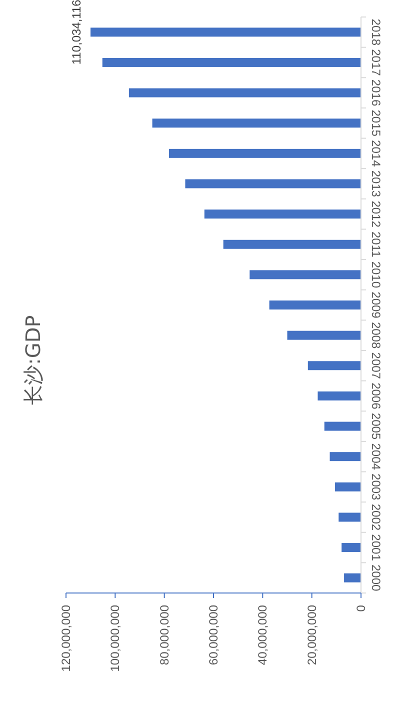 The height and width of the screenshot is (722, 414). Describe the element at coordinates (376, 123) in the screenshot. I see `y-tick-label: 2015` at that location.